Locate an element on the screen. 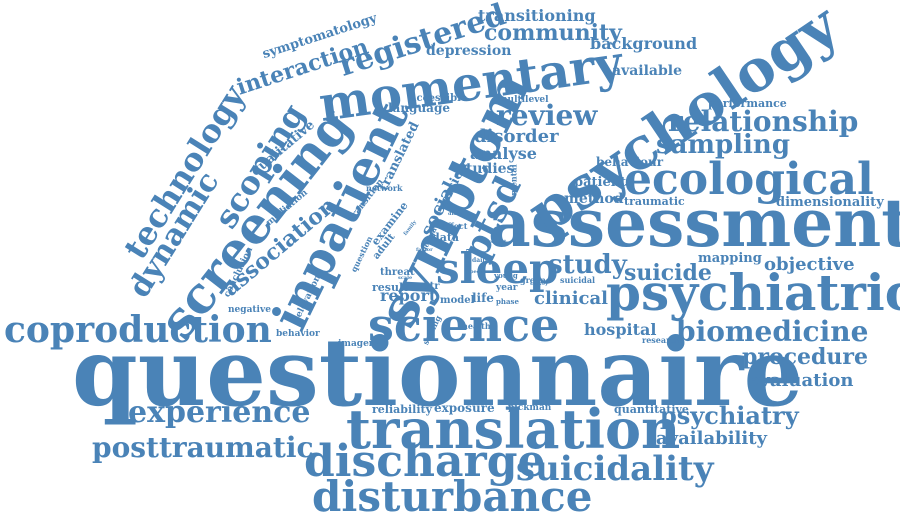  word-community: community is located at coordinates (553, 33).